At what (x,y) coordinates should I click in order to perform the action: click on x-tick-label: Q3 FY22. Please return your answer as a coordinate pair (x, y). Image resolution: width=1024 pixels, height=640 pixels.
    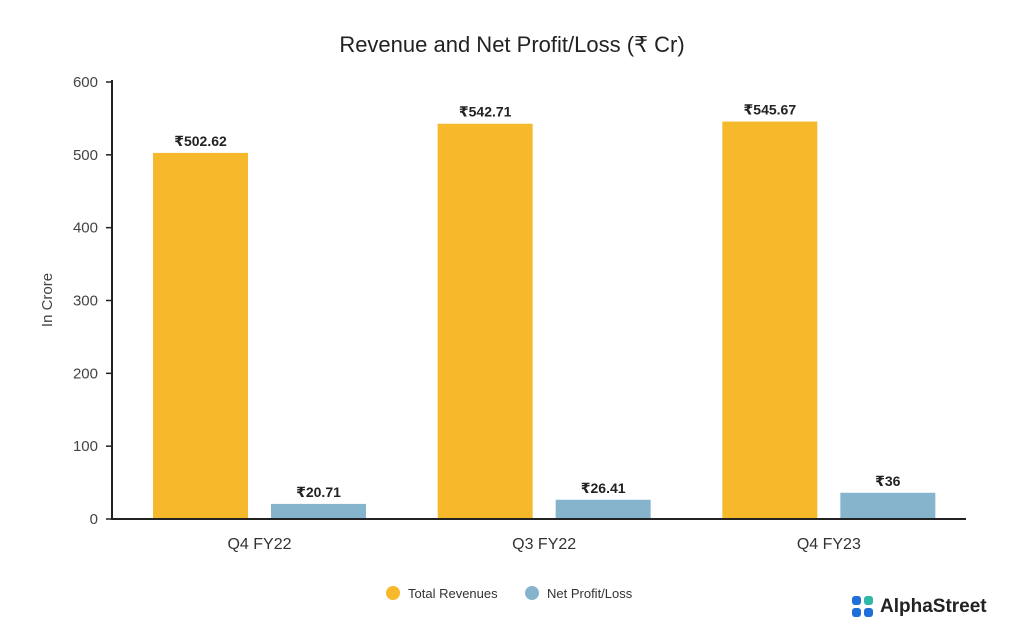
    Looking at the image, I should click on (544, 544).